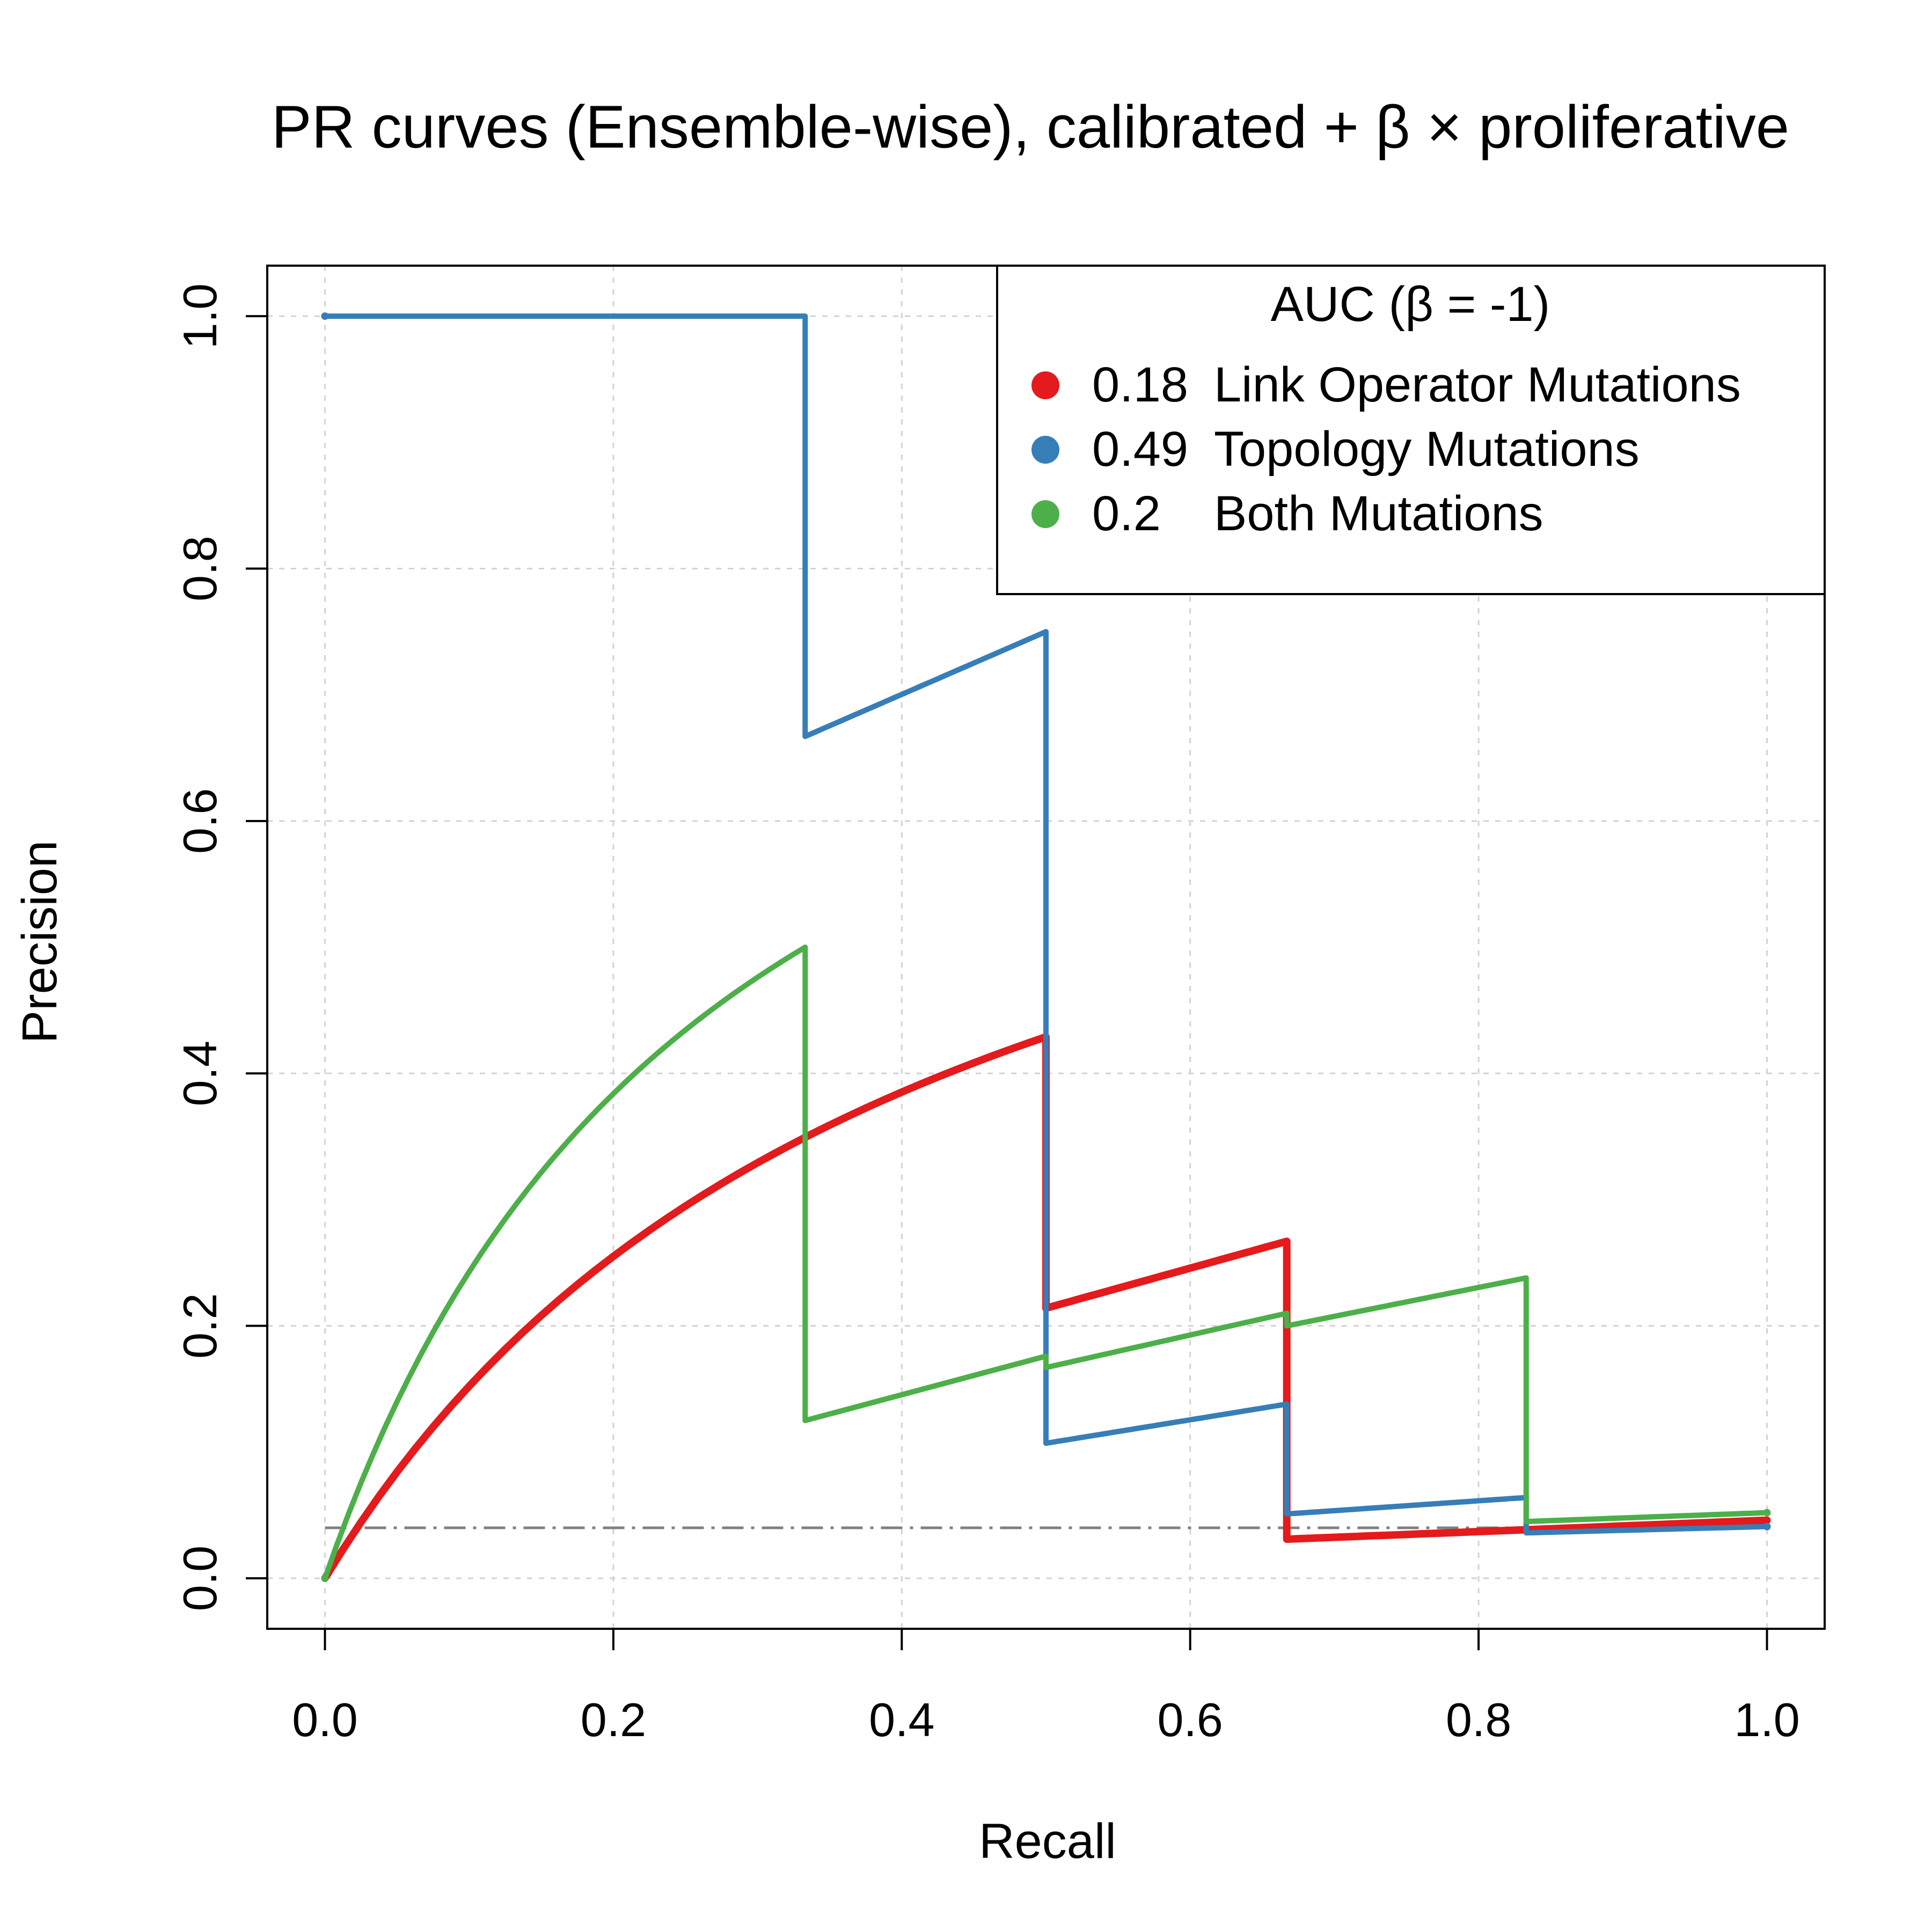  I want to click on y-tick-label: 0.8, so click(199, 568).